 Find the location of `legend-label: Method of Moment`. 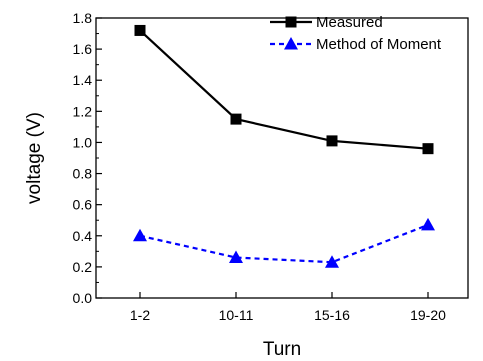

legend-label: Method of Moment is located at coordinates (379, 44).